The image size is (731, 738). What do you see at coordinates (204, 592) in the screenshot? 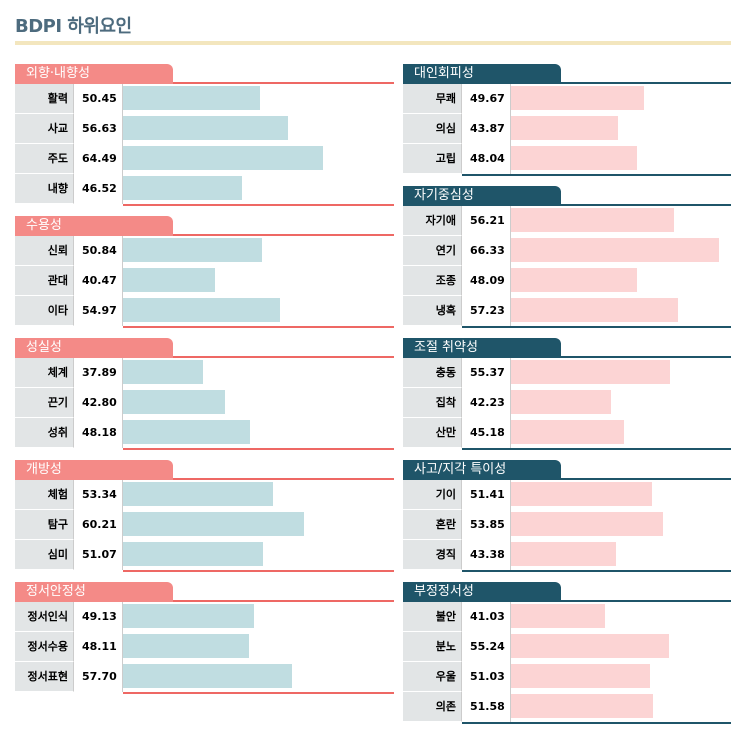
I see `group-header: 정서안정성` at bounding box center [204, 592].